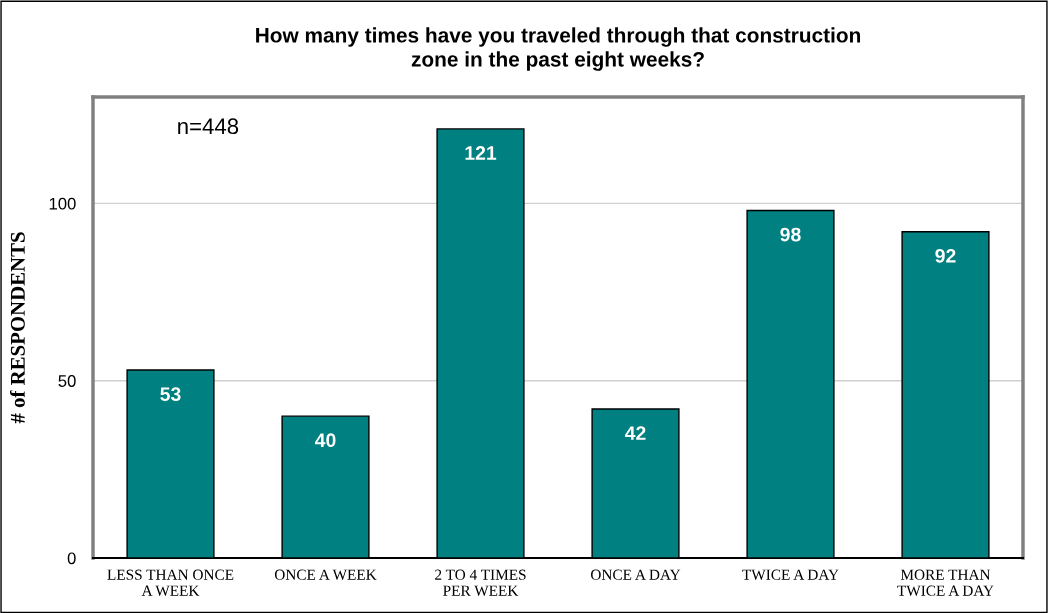  I want to click on y-tick-label: 100, so click(62, 203).